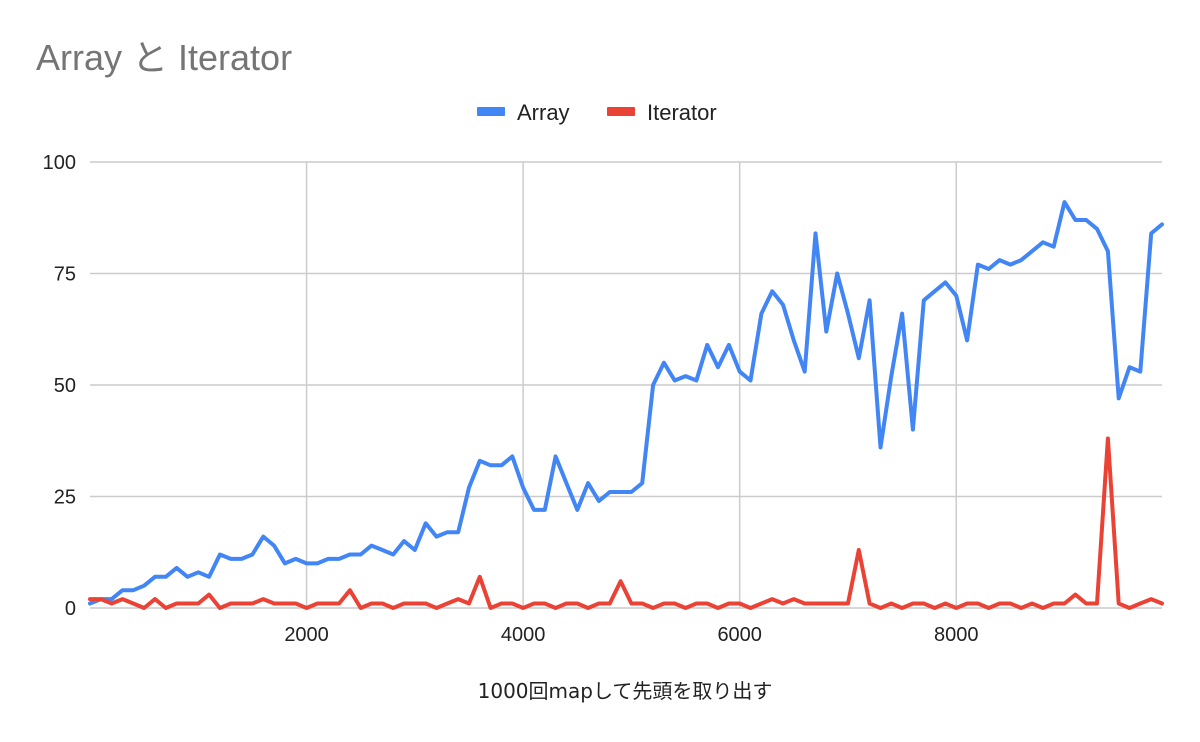  I want to click on x-tick-label: 4000, so click(523, 635).